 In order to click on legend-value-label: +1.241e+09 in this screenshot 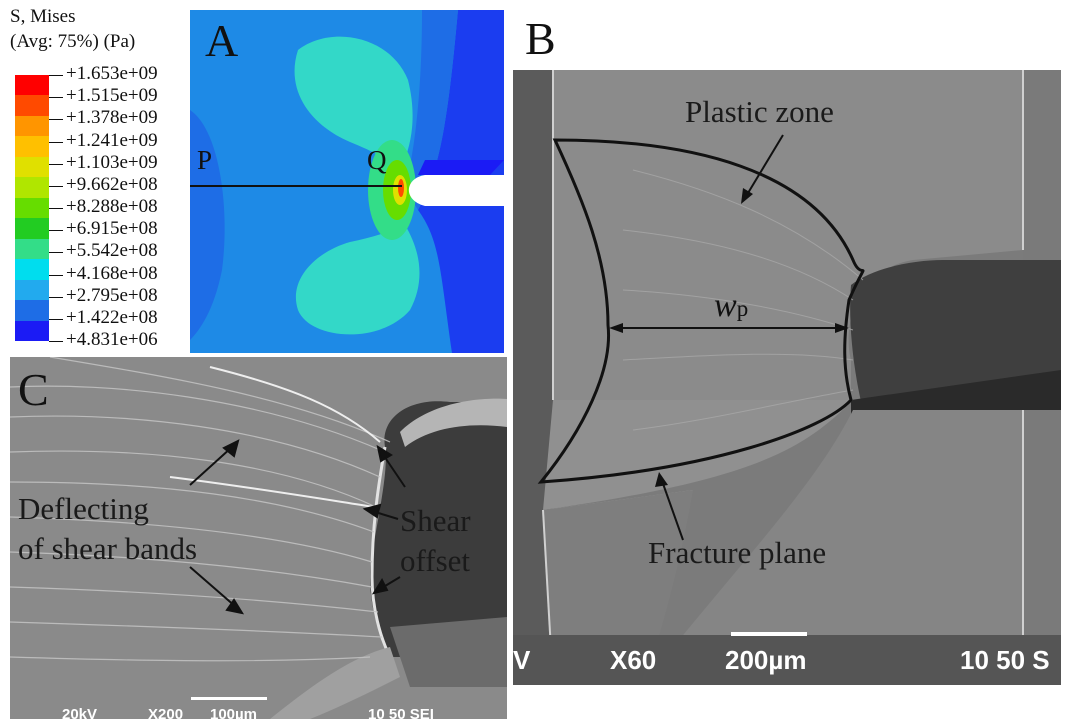, I will do `click(112, 140)`.